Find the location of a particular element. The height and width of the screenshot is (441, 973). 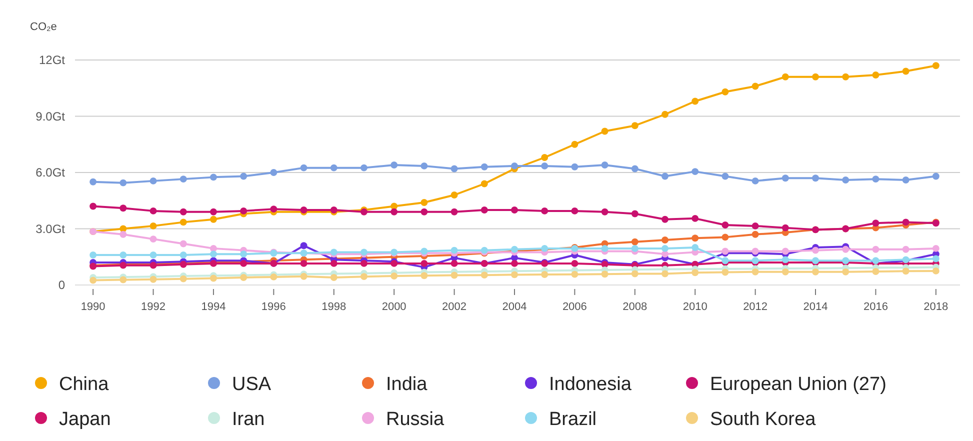

legend-label: South Korea is located at coordinates (763, 419).